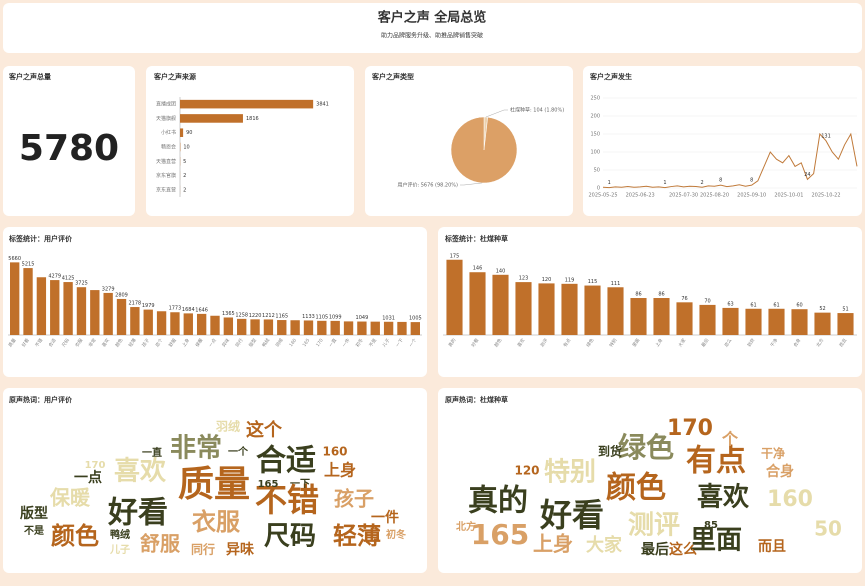 The height and width of the screenshot is (586, 865). What do you see at coordinates (476, 399) in the screenshot?
I see `panel-title: 原声热词：杜煤种草` at bounding box center [476, 399].